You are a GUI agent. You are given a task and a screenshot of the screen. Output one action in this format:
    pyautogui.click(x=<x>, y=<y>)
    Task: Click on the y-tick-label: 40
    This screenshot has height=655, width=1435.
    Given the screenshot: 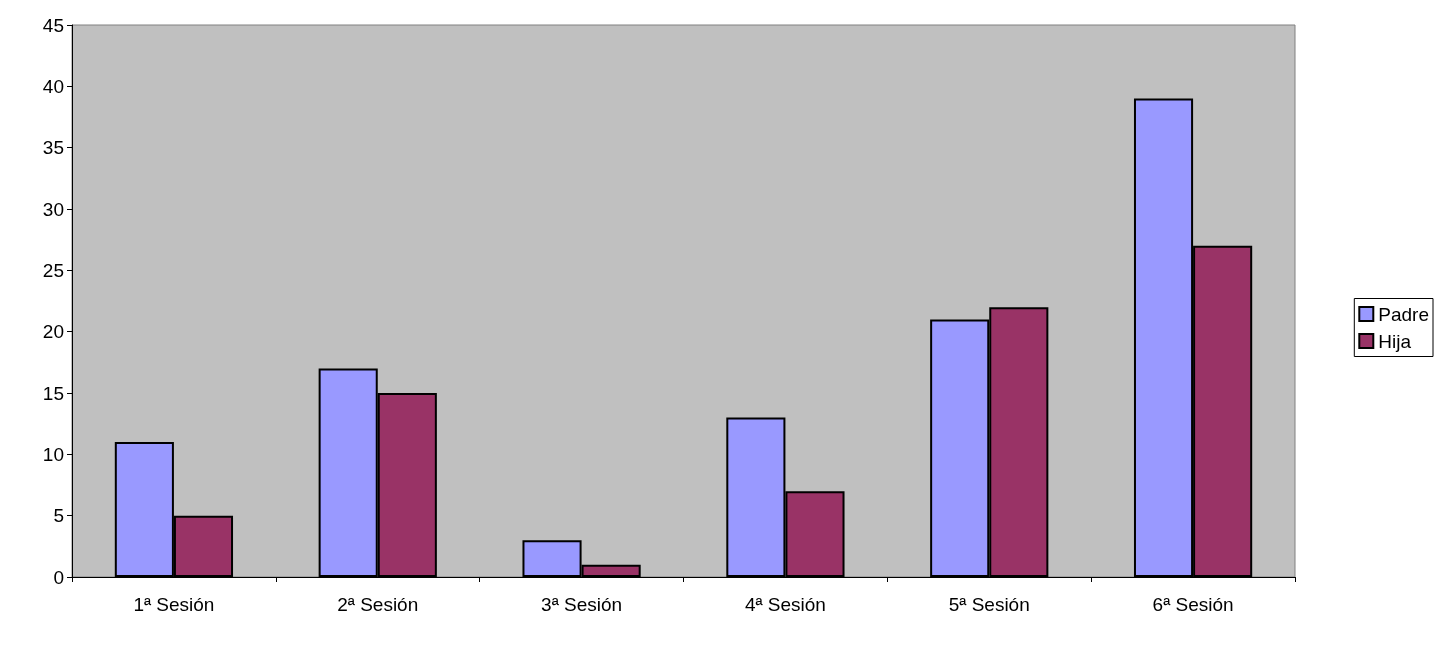 What is the action you would take?
    pyautogui.click(x=53, y=86)
    